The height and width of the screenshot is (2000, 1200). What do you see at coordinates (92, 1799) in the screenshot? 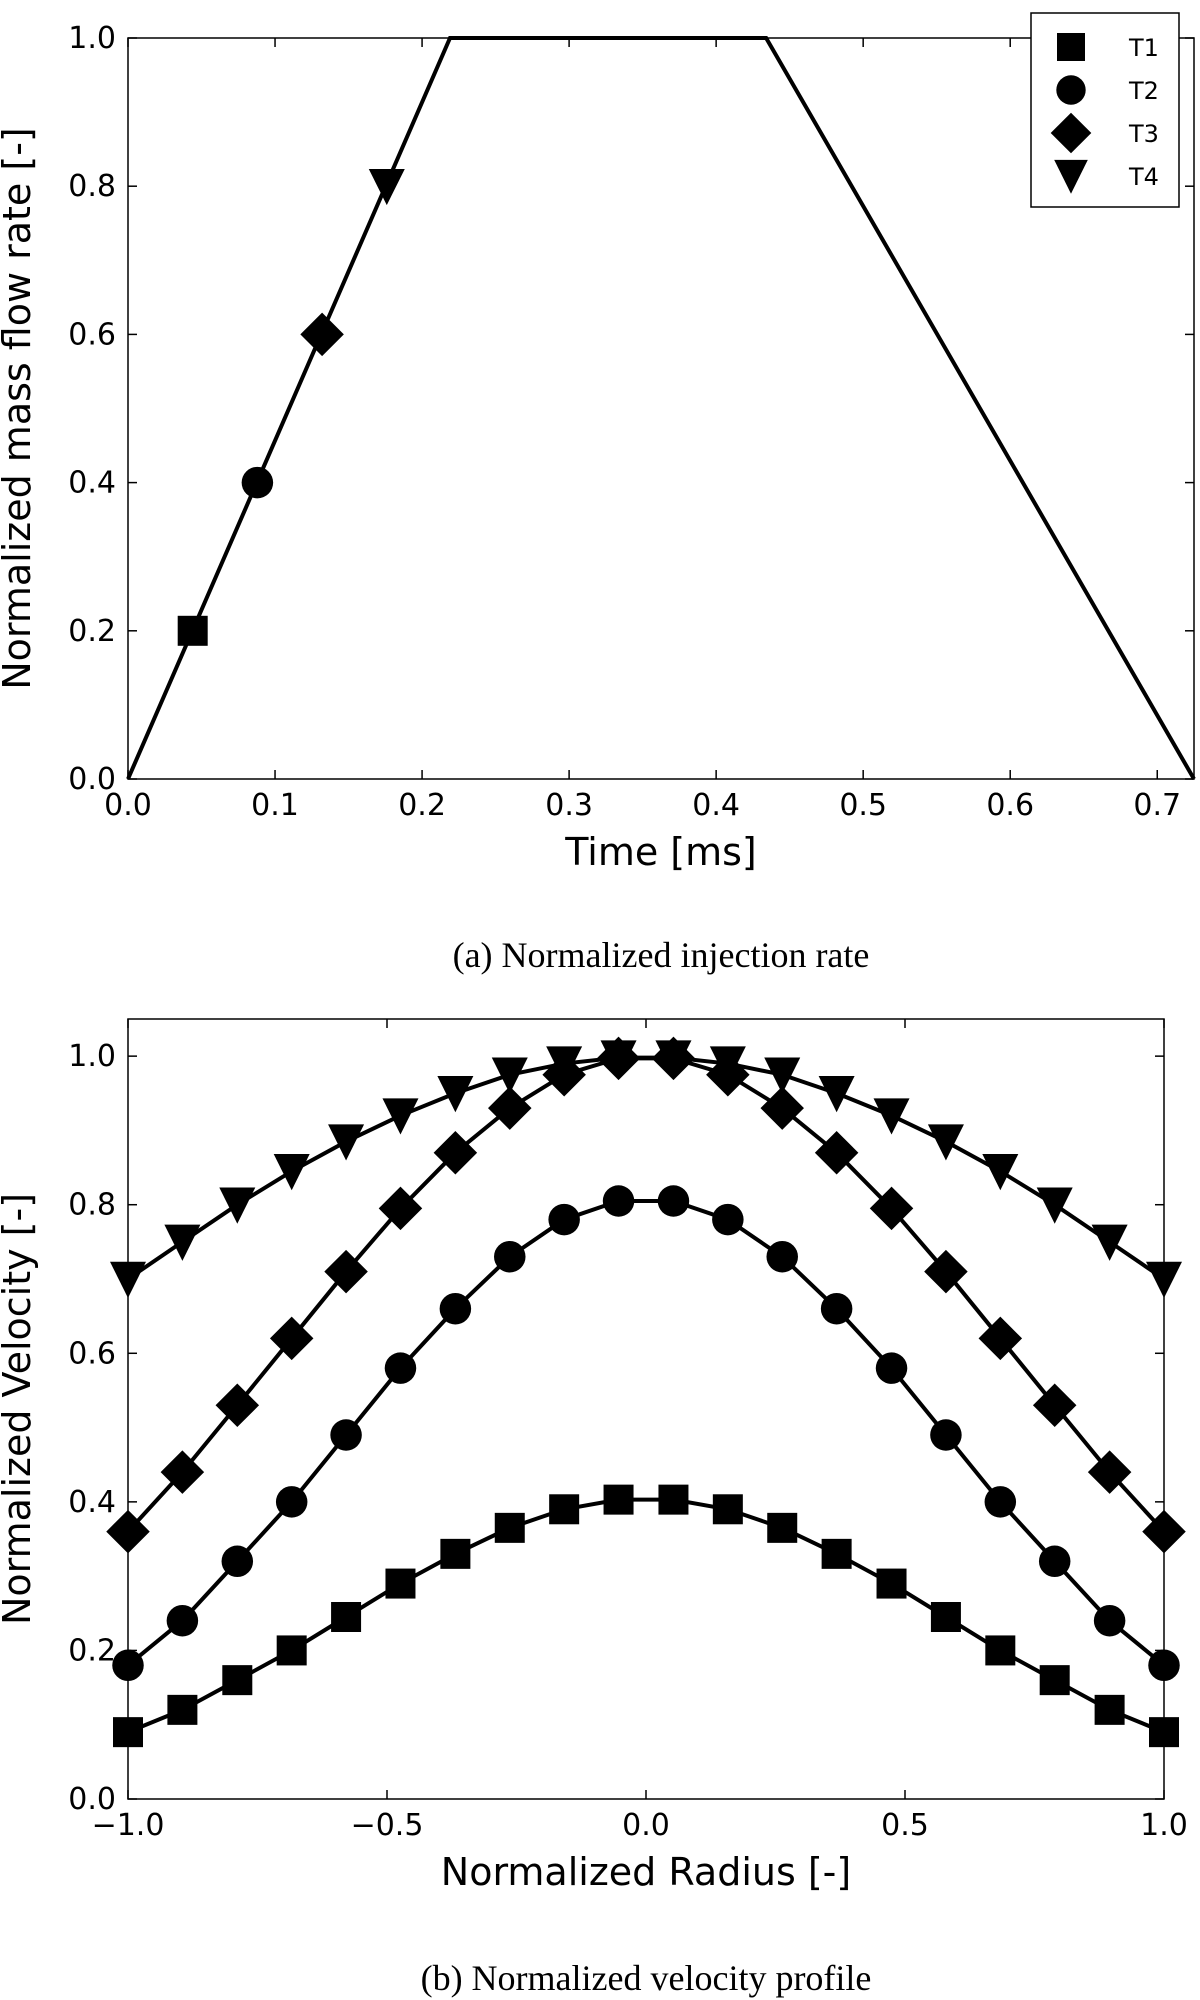
I see `y-tick-label: 0.0` at bounding box center [92, 1799].